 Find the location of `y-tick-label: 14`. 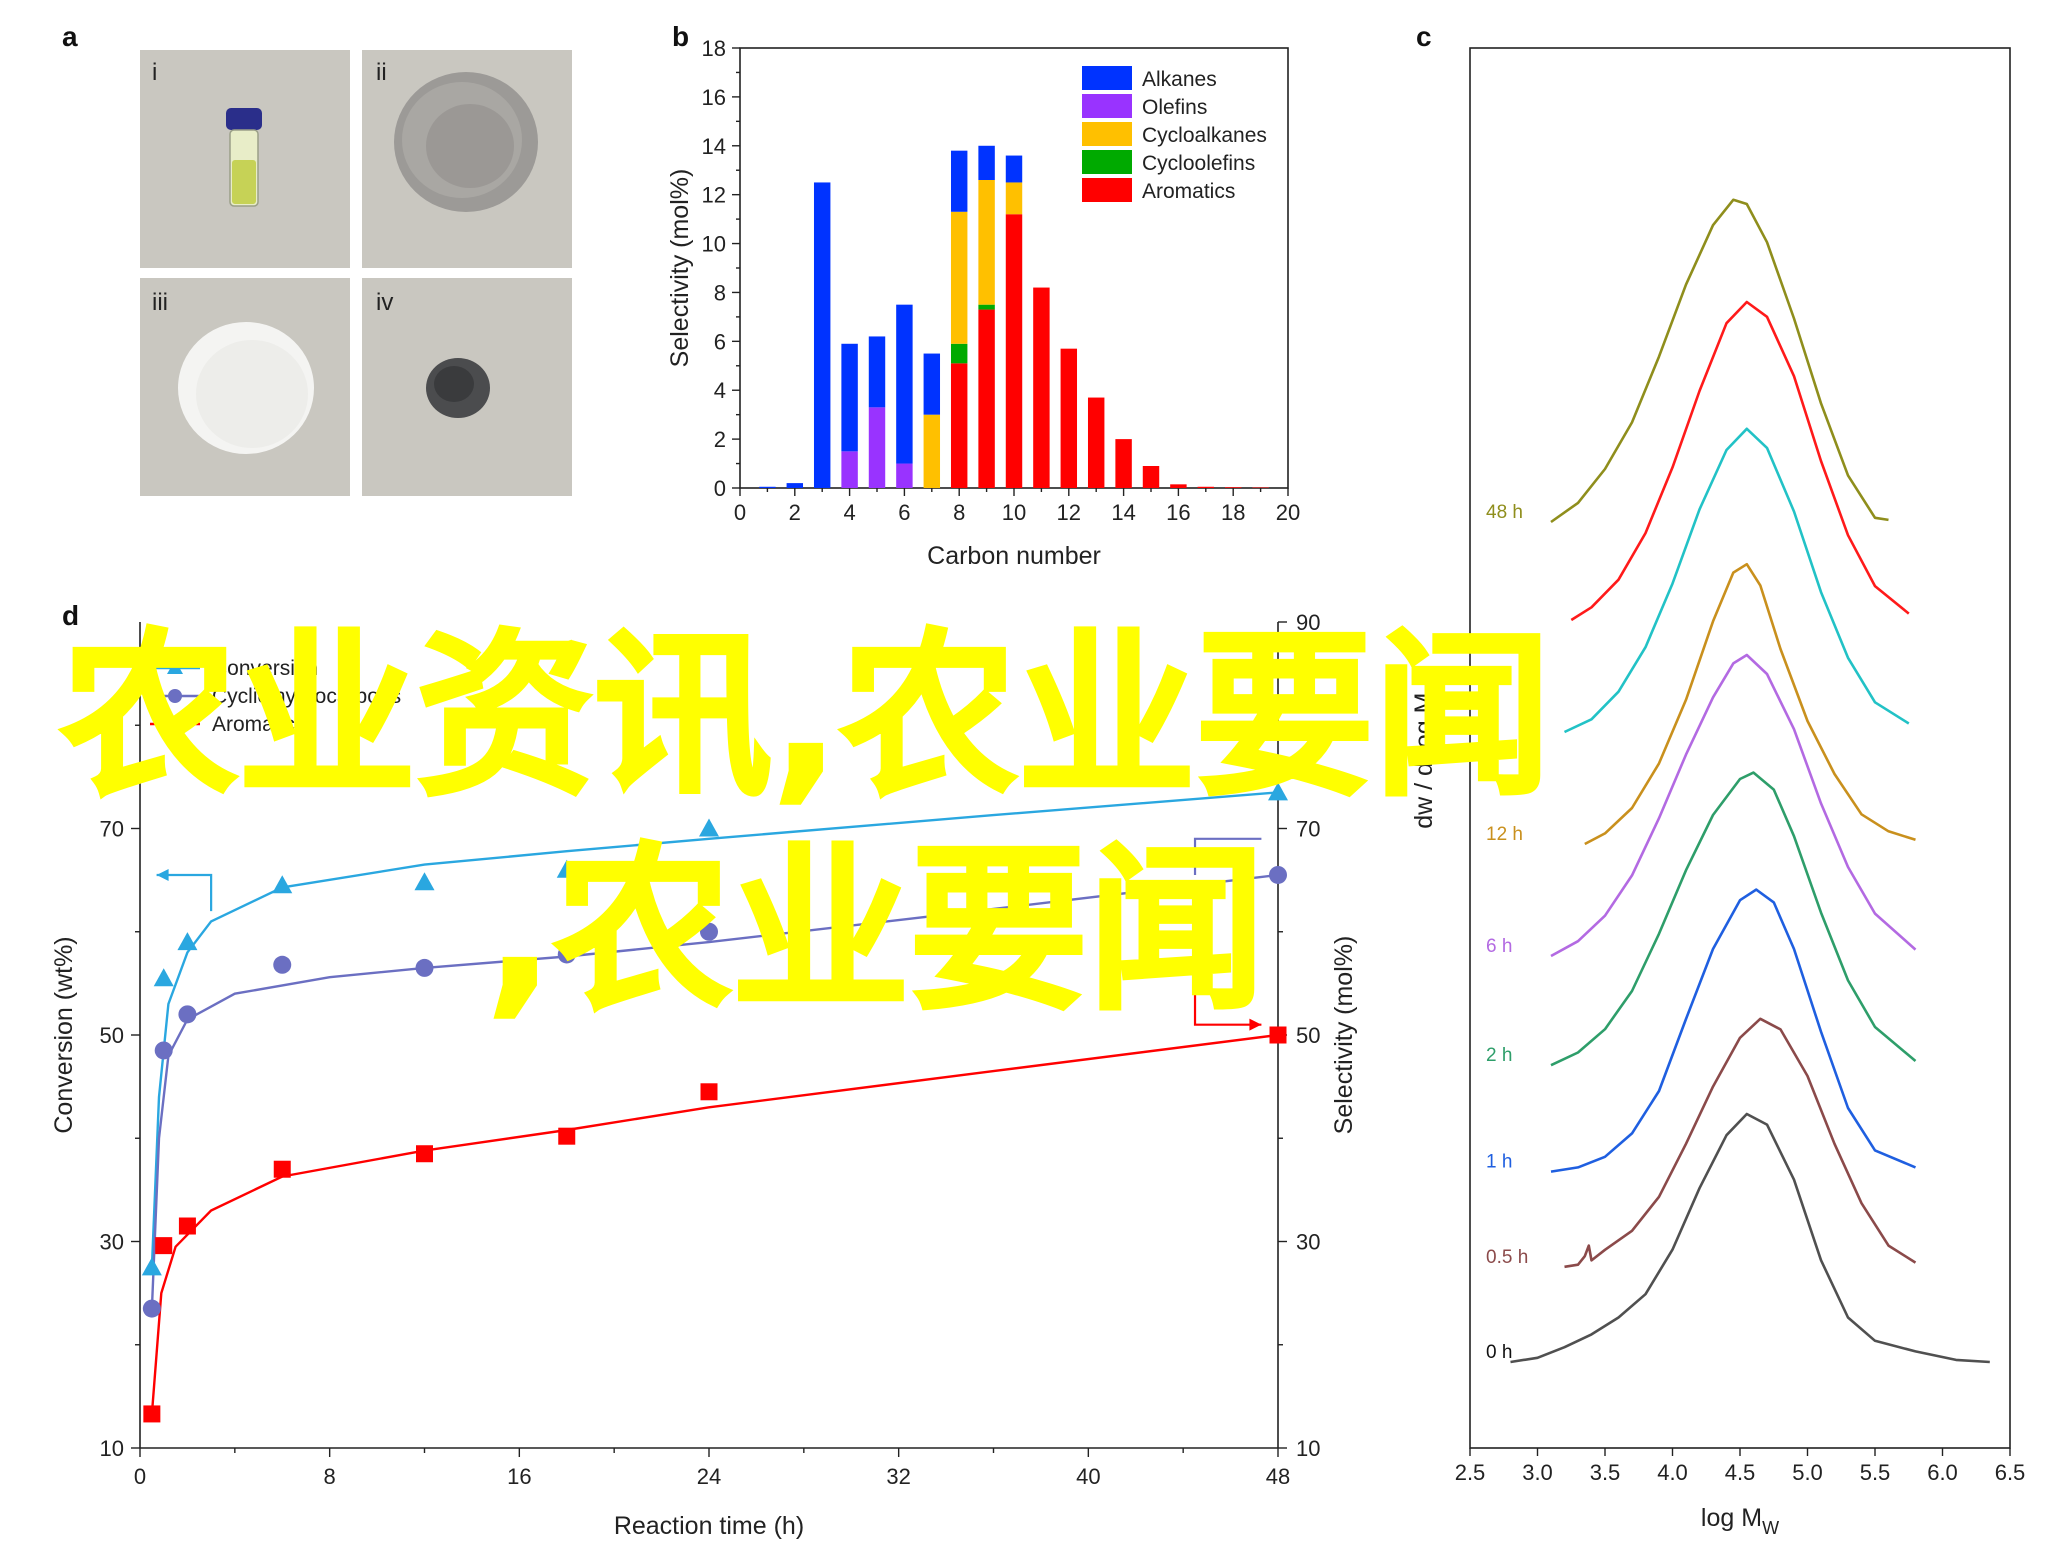

y-tick-label: 14 is located at coordinates (714, 146).